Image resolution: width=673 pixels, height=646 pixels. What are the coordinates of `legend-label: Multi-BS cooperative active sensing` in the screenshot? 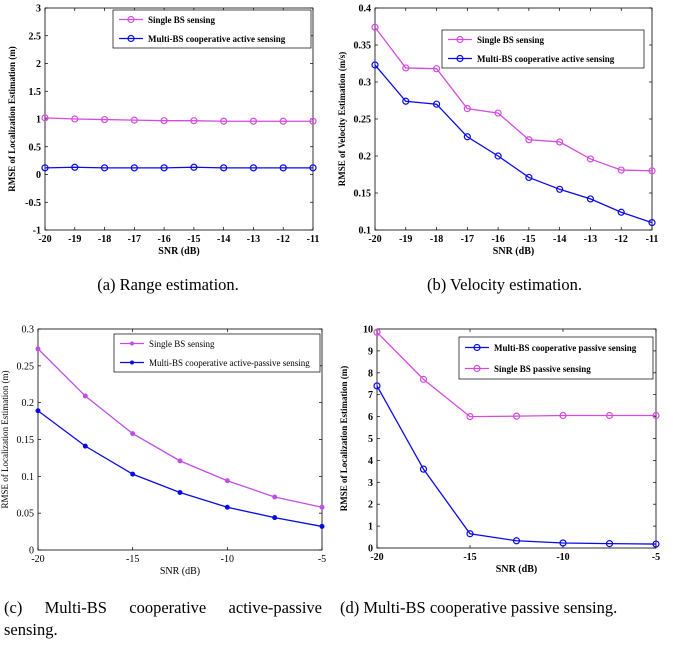 It's located at (546, 59).